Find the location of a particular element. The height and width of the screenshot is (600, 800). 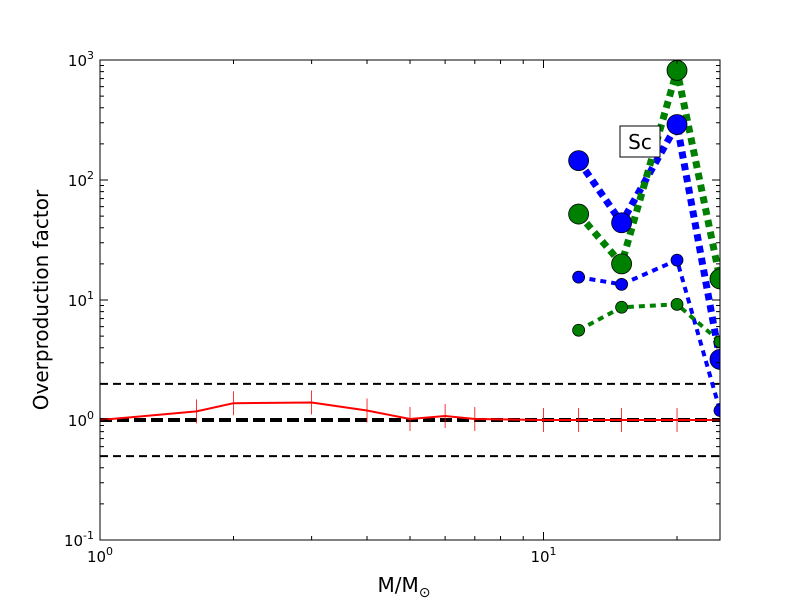

y-tick-label: 10¹ is located at coordinates (81, 299).